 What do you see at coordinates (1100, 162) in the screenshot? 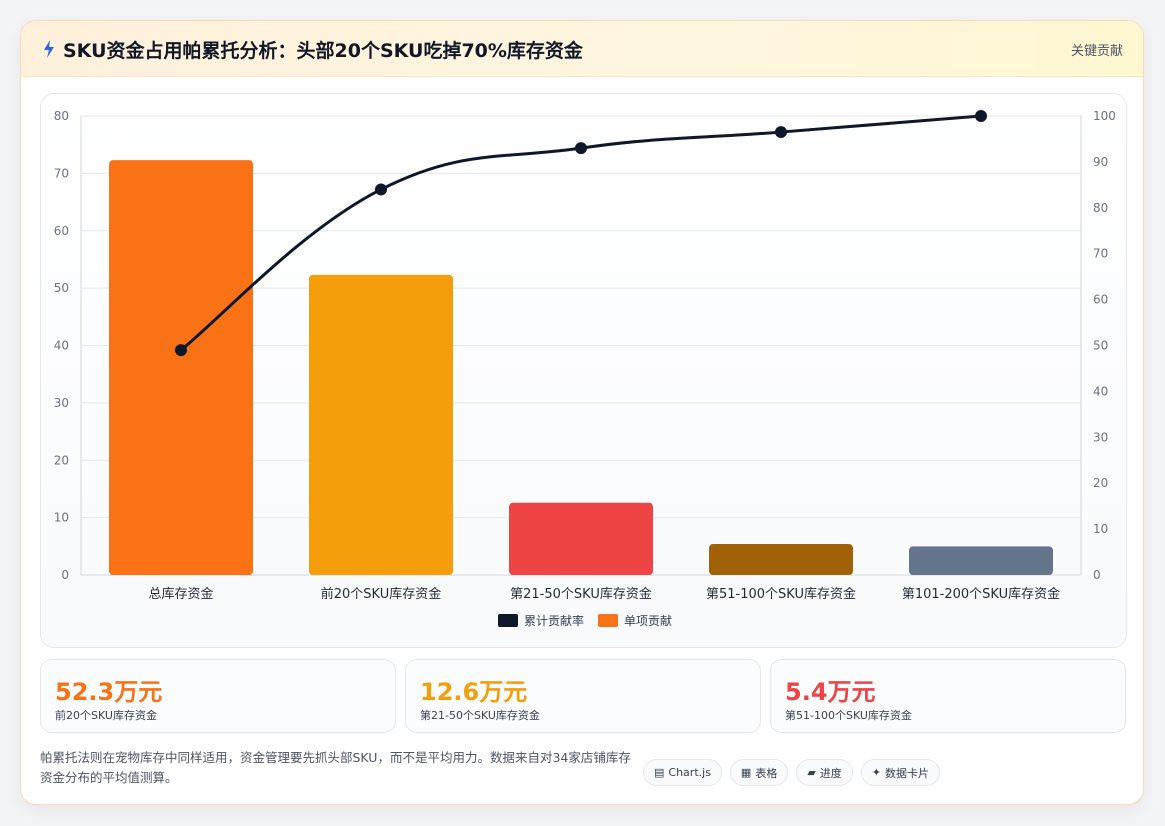
I see `y-right-tick-label: 90` at bounding box center [1100, 162].